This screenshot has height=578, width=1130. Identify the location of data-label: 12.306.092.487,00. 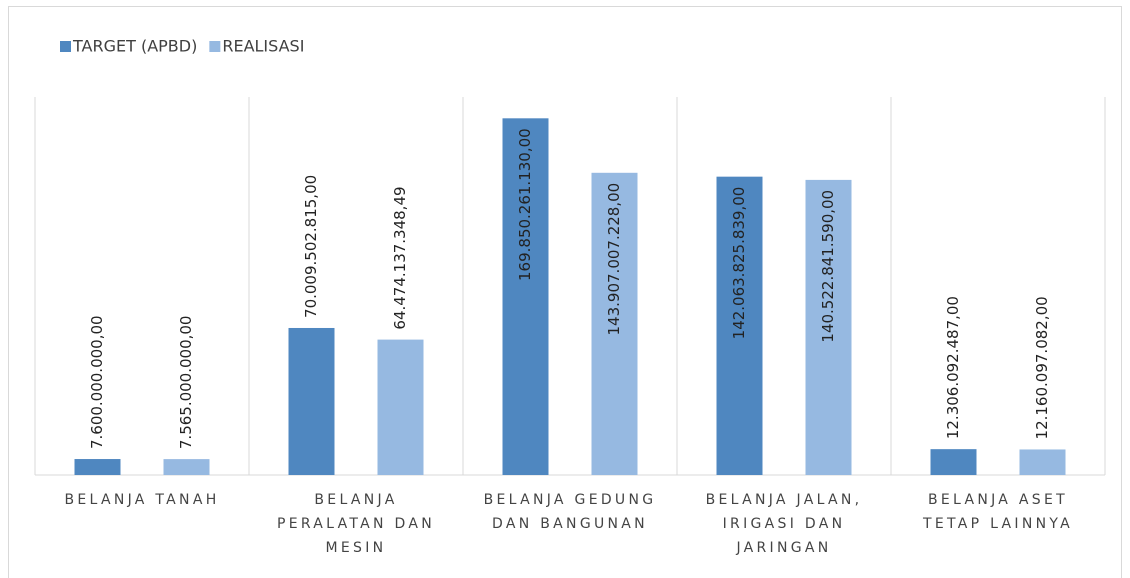
(953, 367).